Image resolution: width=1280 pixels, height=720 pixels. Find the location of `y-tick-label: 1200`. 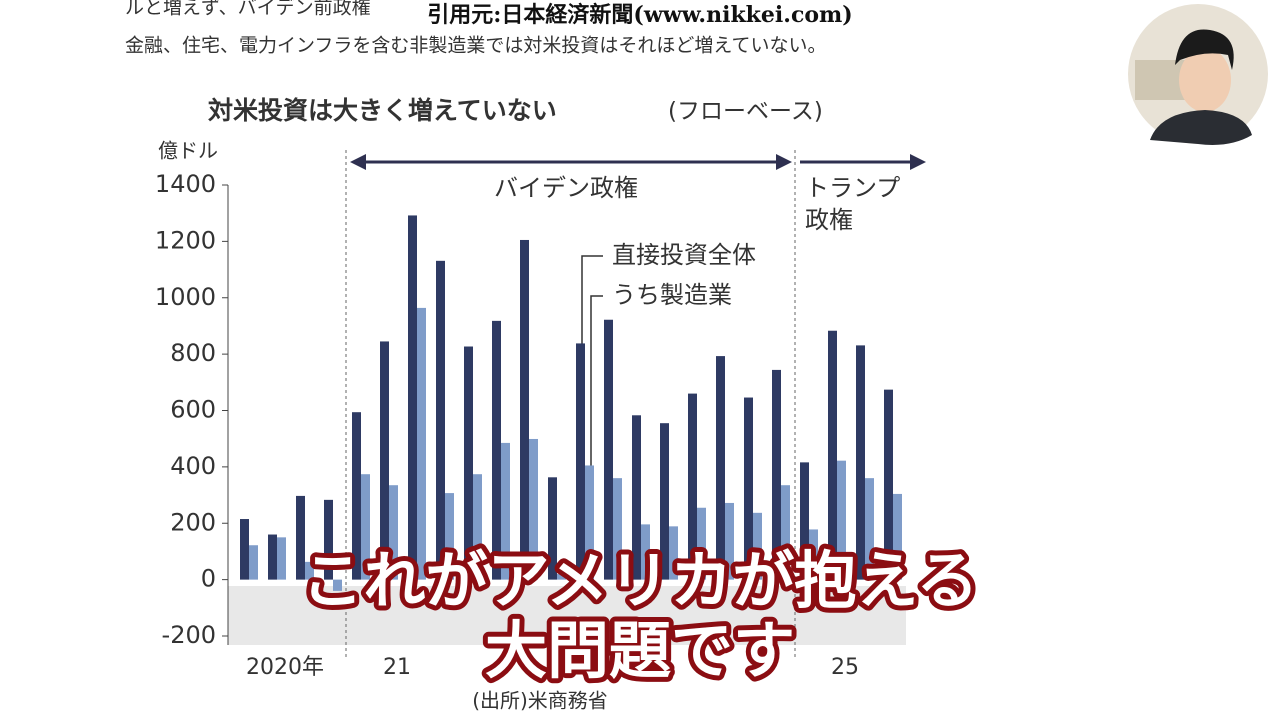

y-tick-label: 1200 is located at coordinates (185, 240).